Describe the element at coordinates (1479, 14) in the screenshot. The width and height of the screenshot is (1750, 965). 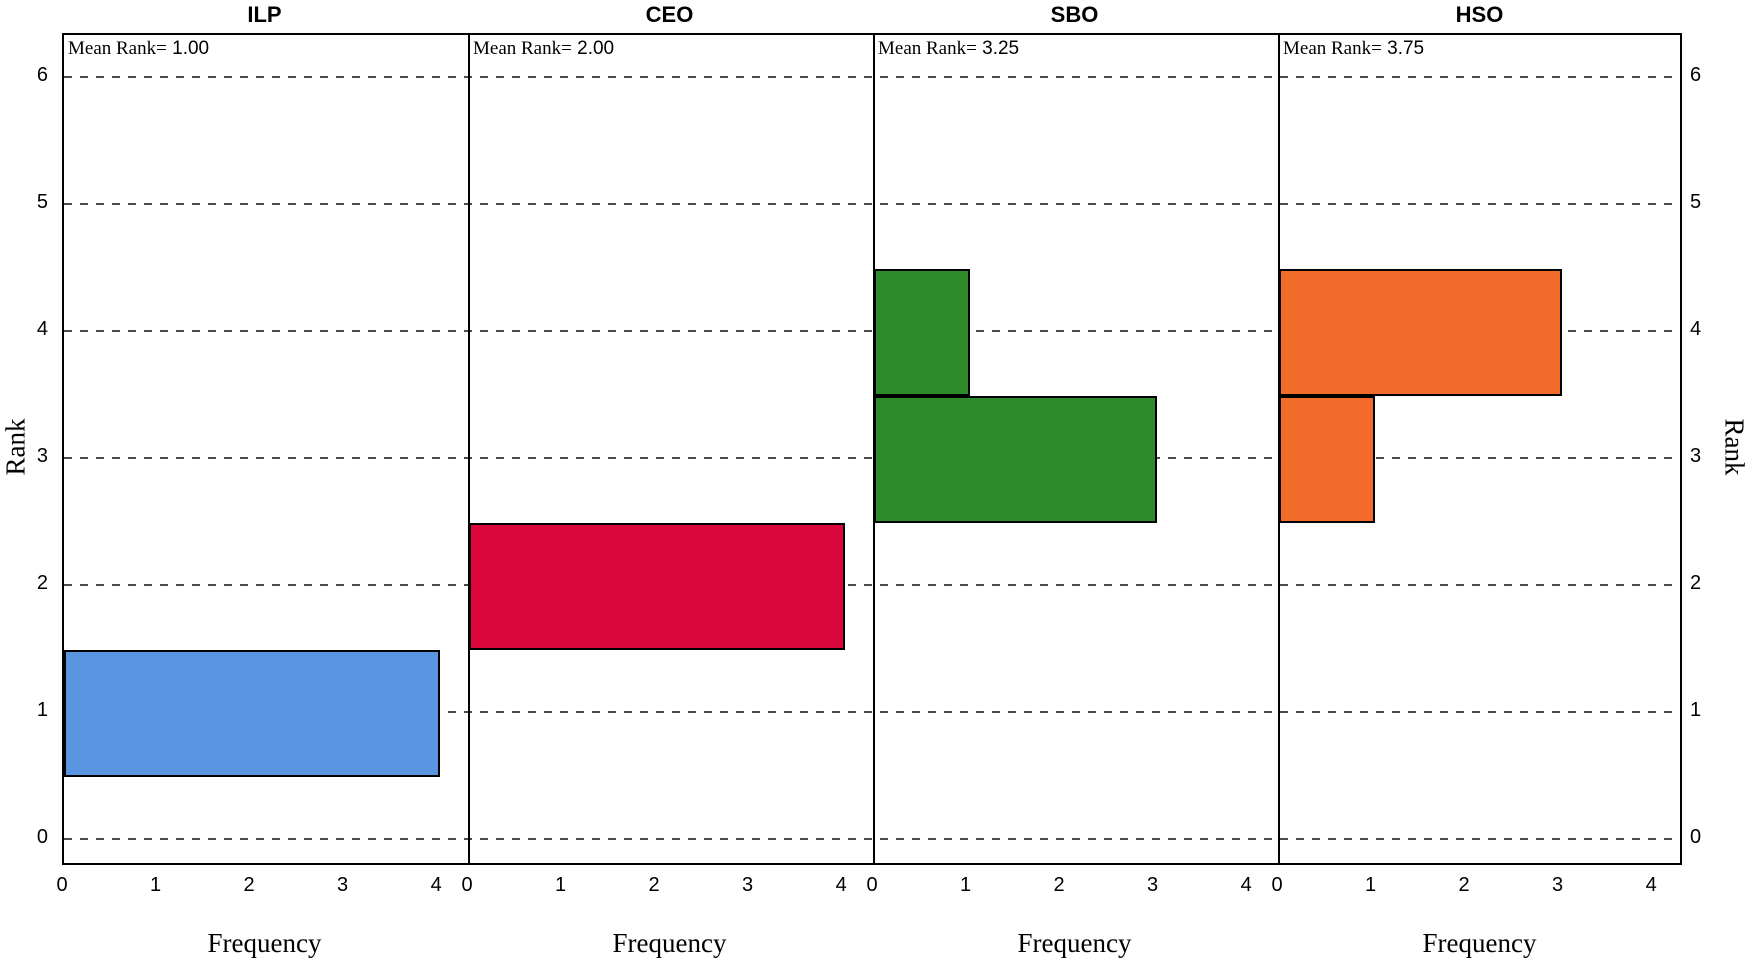
I see `panel-title-hso: HSO` at that location.